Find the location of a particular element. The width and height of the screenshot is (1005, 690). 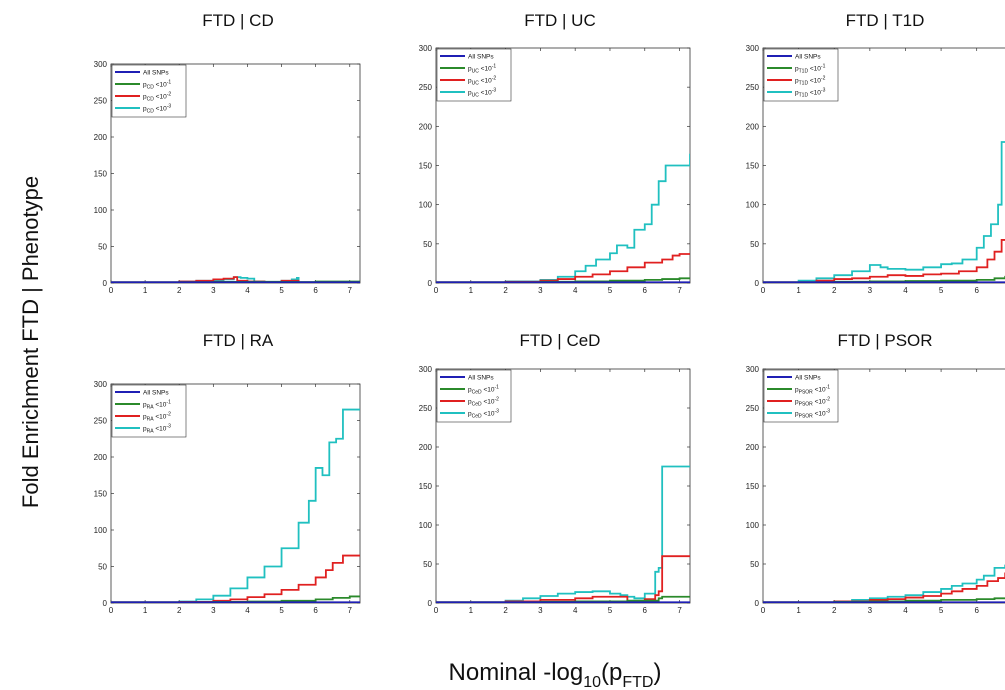

legend-label-sub: RA is located at coordinates (151, 408).